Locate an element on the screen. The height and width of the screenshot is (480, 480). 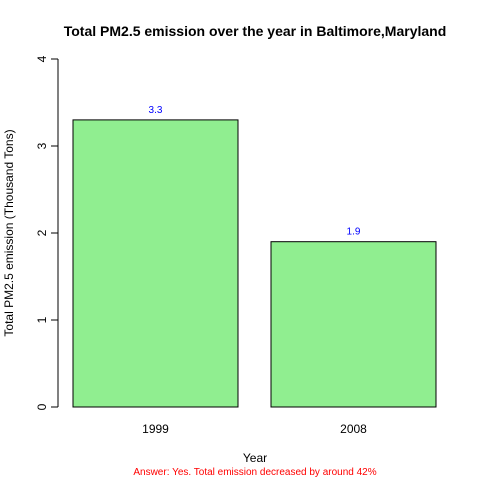
x-tick-label: 2008 is located at coordinates (353, 429).